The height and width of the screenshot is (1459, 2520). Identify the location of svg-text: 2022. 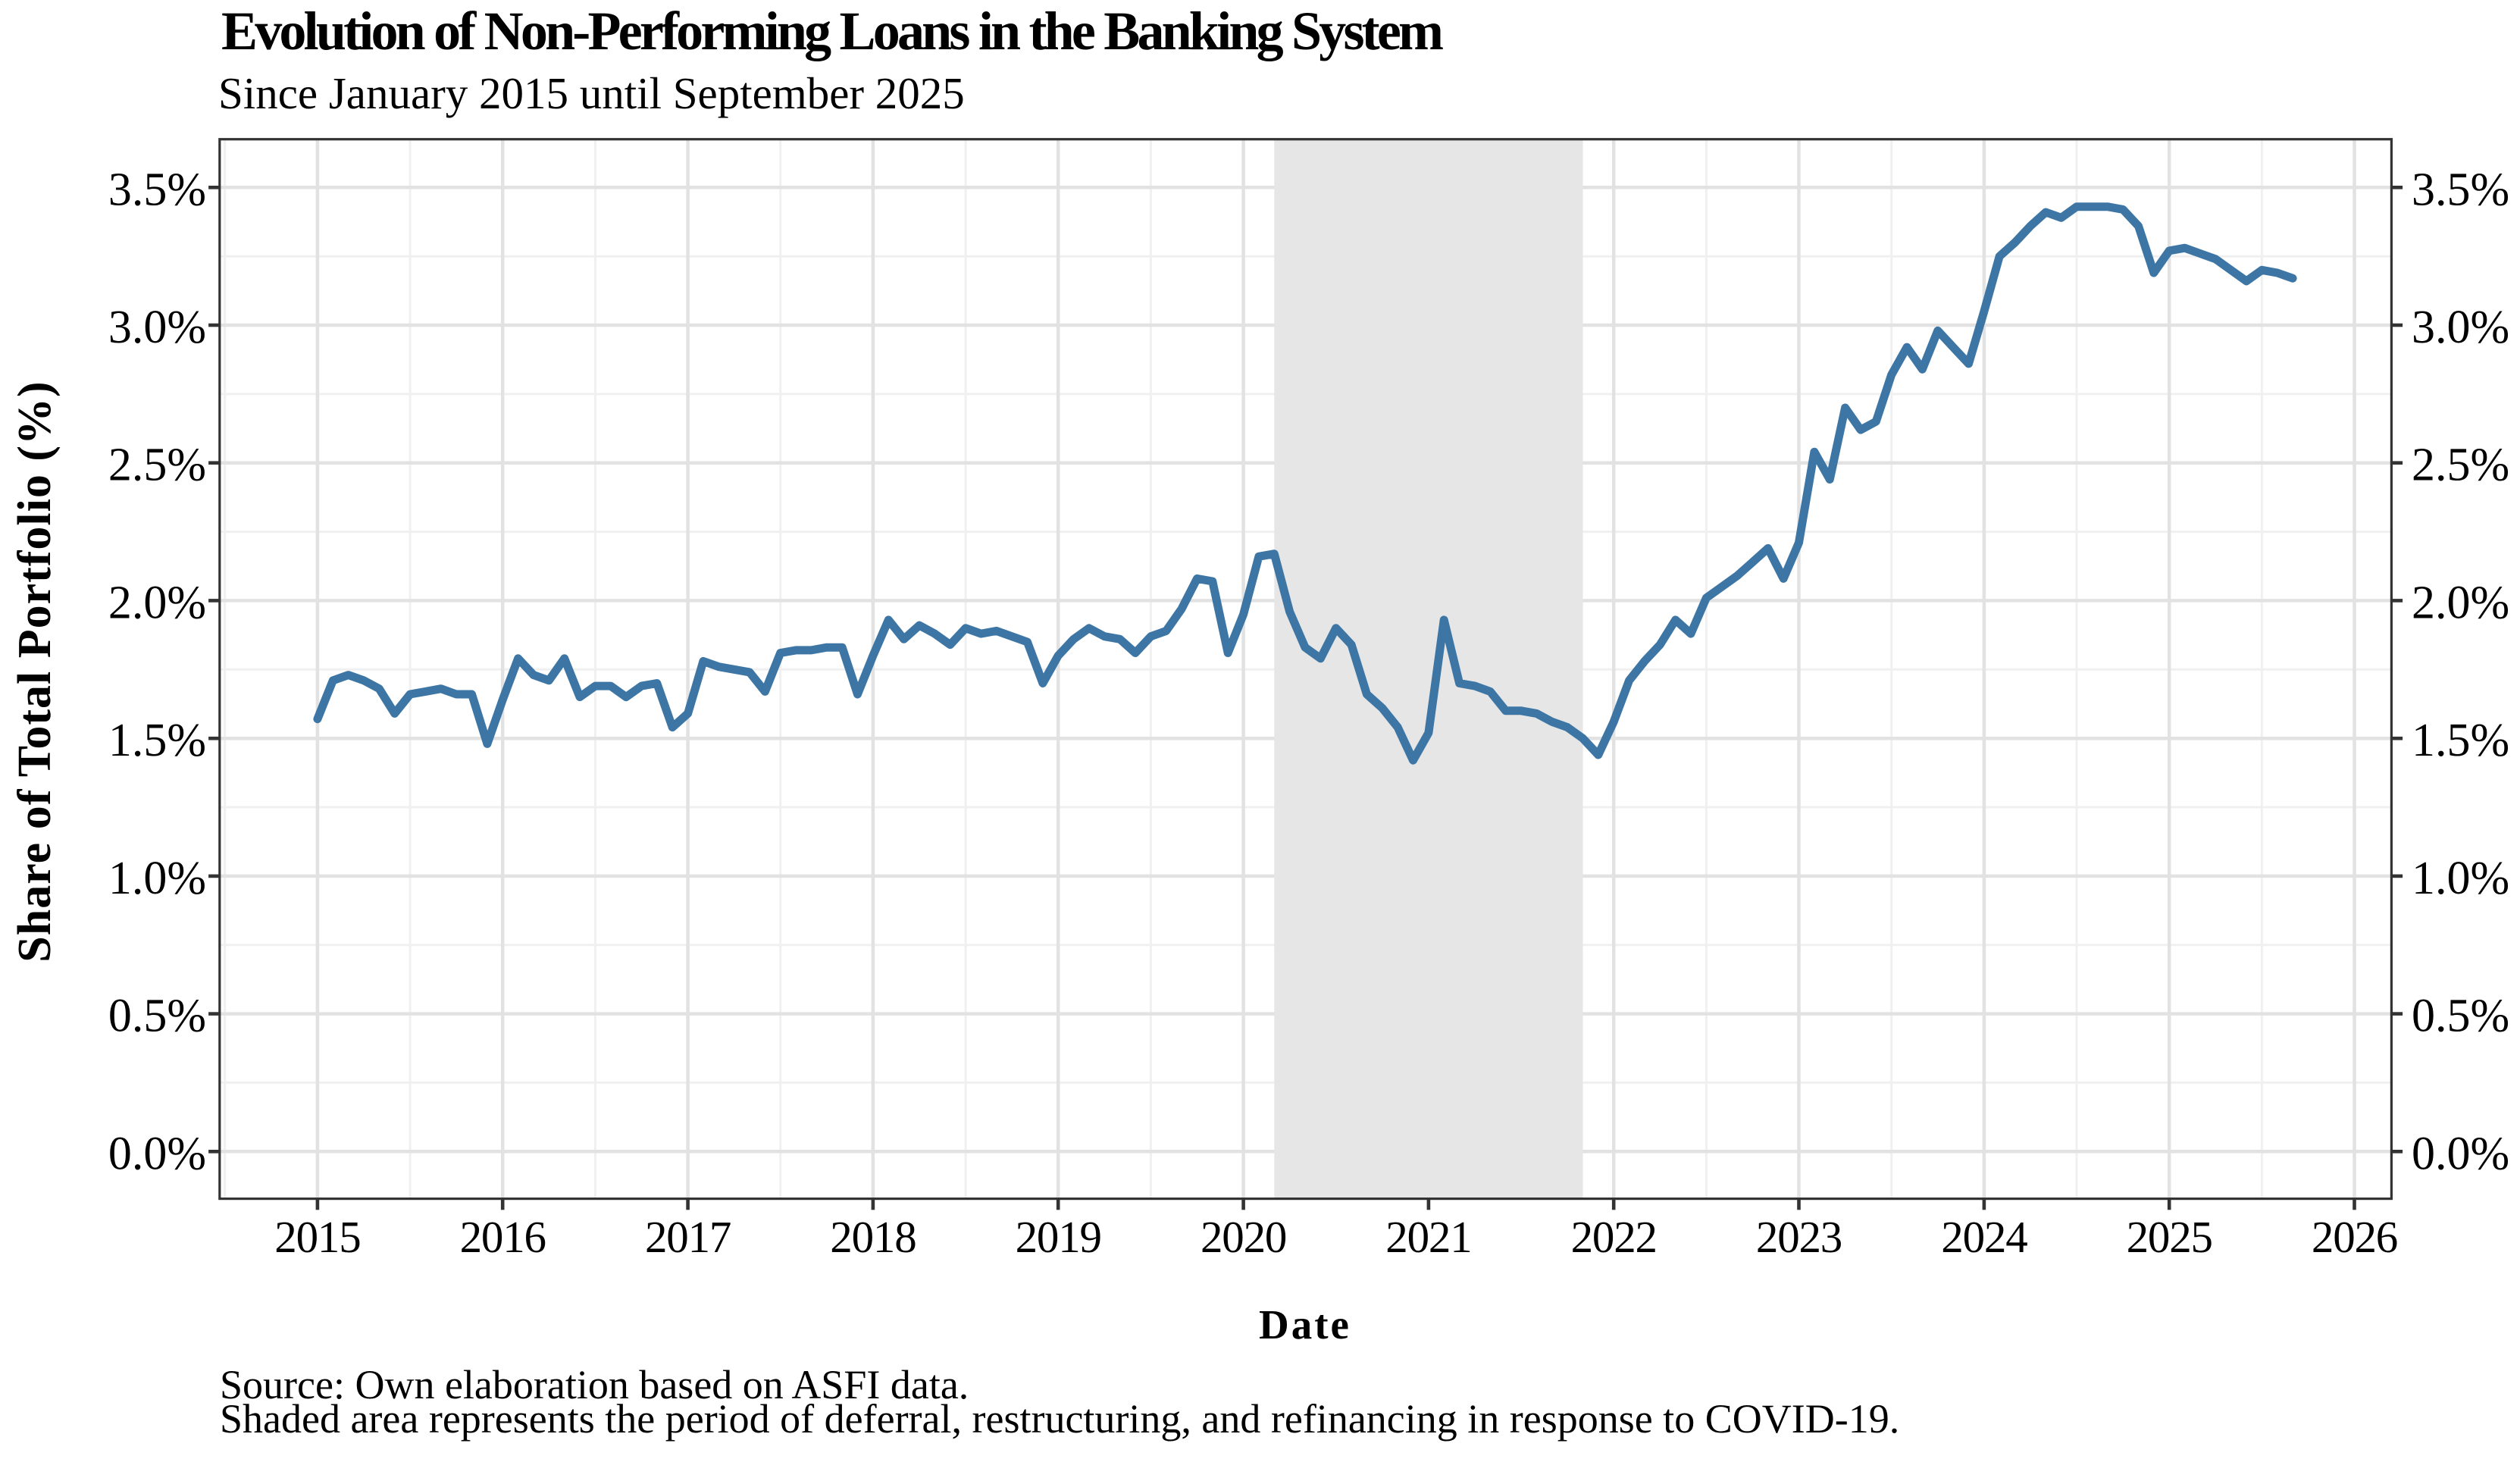
(1614, 1237).